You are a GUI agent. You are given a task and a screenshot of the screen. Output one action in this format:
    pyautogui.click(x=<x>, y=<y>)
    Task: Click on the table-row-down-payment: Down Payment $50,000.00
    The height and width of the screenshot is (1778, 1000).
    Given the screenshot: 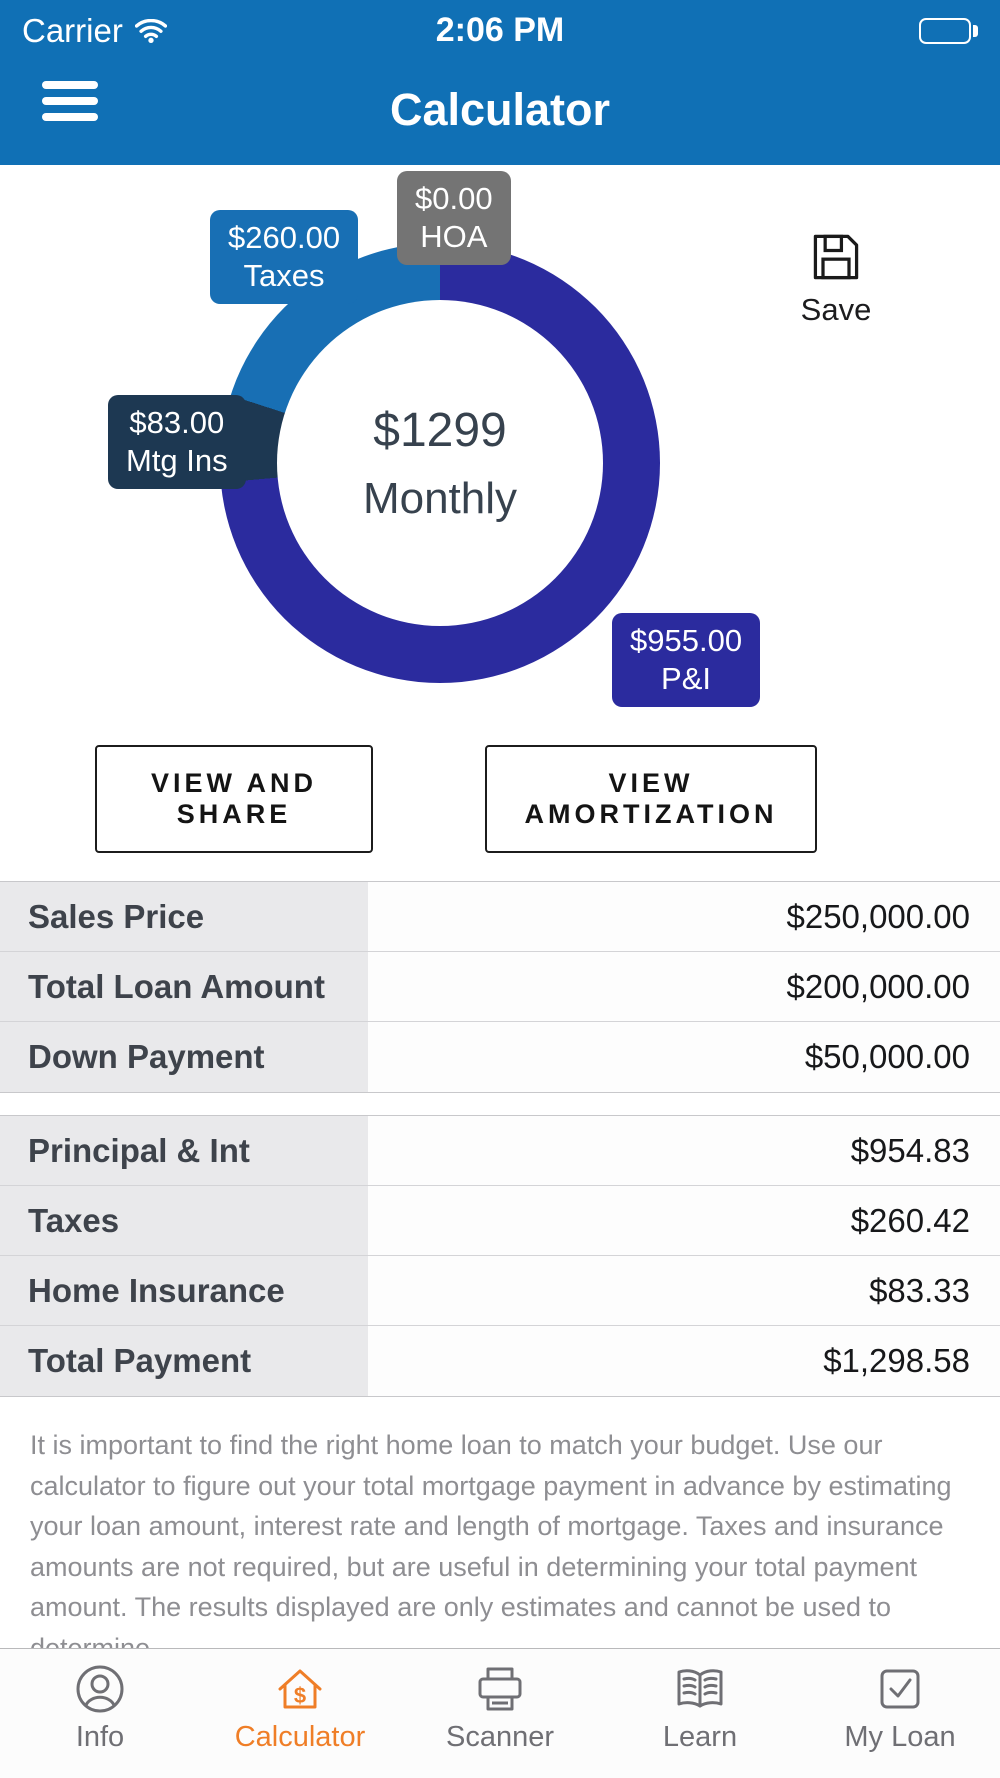 What is the action you would take?
    pyautogui.click(x=500, y=1057)
    